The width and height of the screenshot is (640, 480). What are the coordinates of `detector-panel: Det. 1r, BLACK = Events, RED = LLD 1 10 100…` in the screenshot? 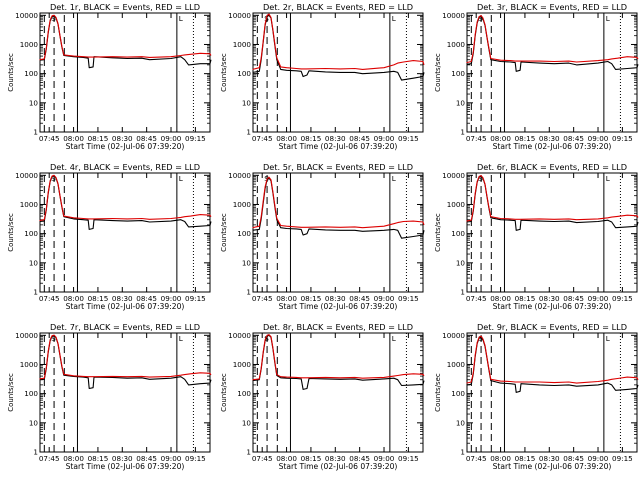 It's located at (109, 76).